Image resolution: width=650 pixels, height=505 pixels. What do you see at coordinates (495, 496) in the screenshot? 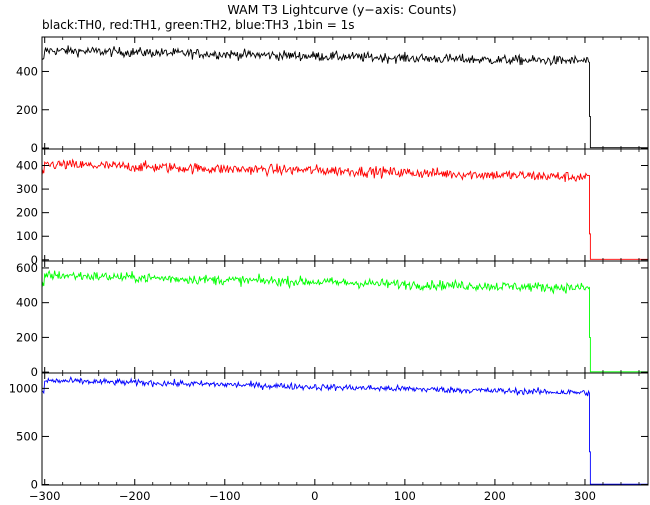
I see `x-tick-label: 200` at bounding box center [495, 496].